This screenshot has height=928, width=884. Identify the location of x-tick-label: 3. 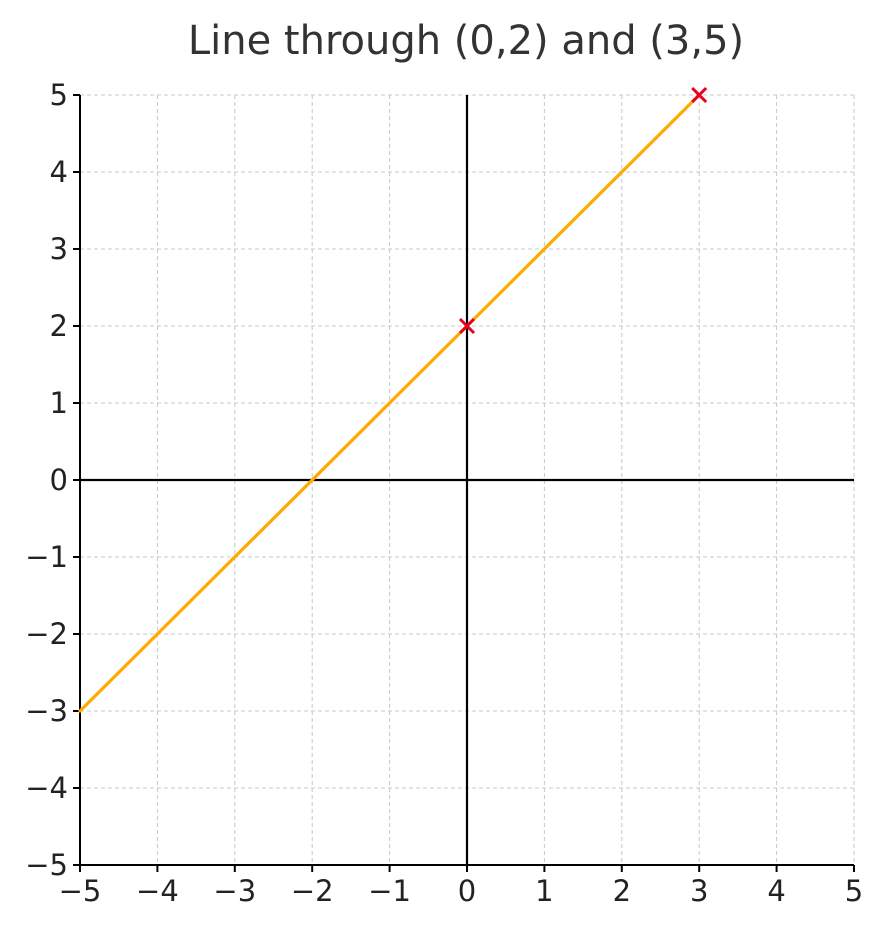
(699, 891).